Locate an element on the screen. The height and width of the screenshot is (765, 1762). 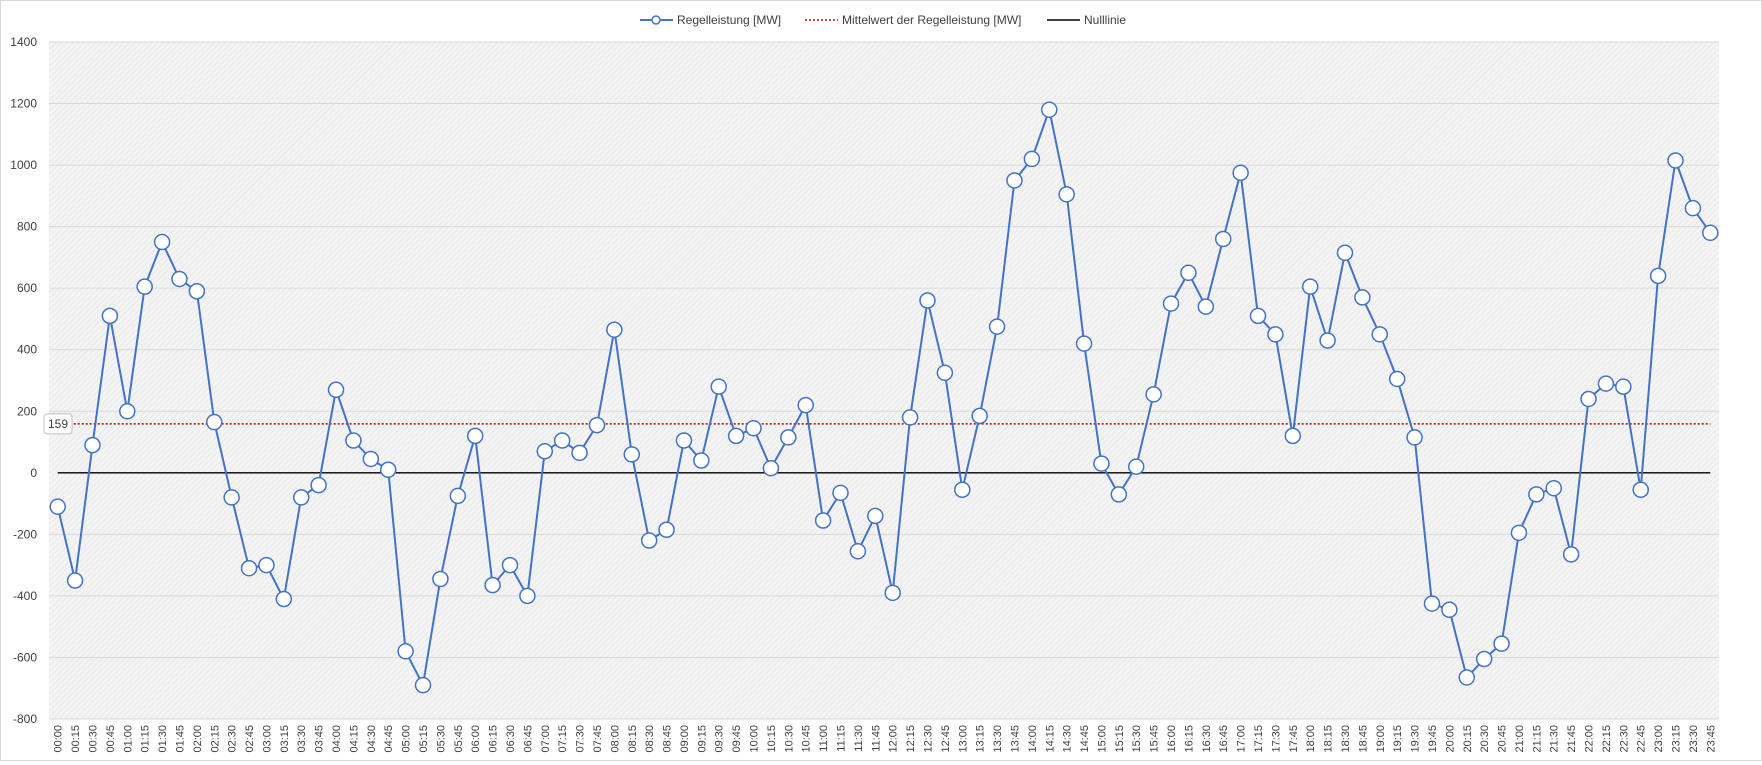
legend-item-mittelwert: Mittelwert der Regelleistung [MW] is located at coordinates (913, 20).